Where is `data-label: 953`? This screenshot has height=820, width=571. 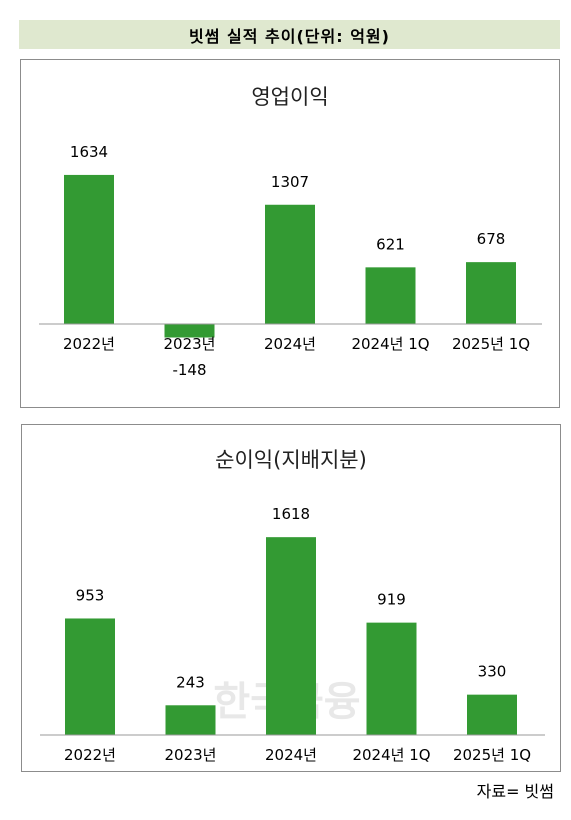 data-label: 953 is located at coordinates (90, 595).